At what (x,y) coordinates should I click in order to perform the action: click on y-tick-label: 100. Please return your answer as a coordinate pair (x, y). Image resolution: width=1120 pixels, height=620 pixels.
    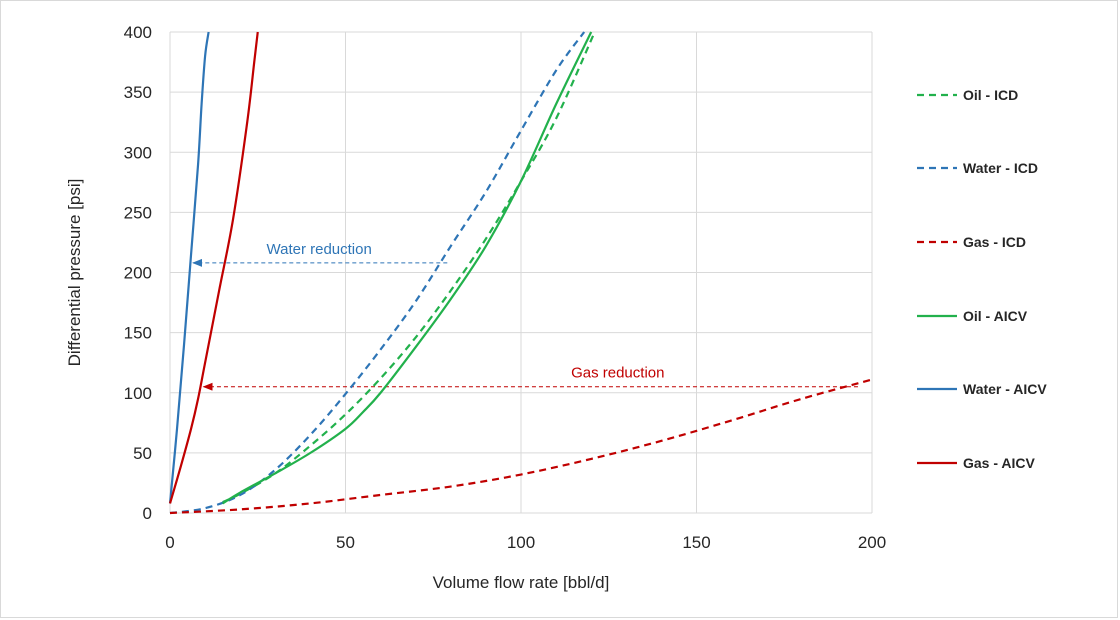
    Looking at the image, I should click on (138, 393).